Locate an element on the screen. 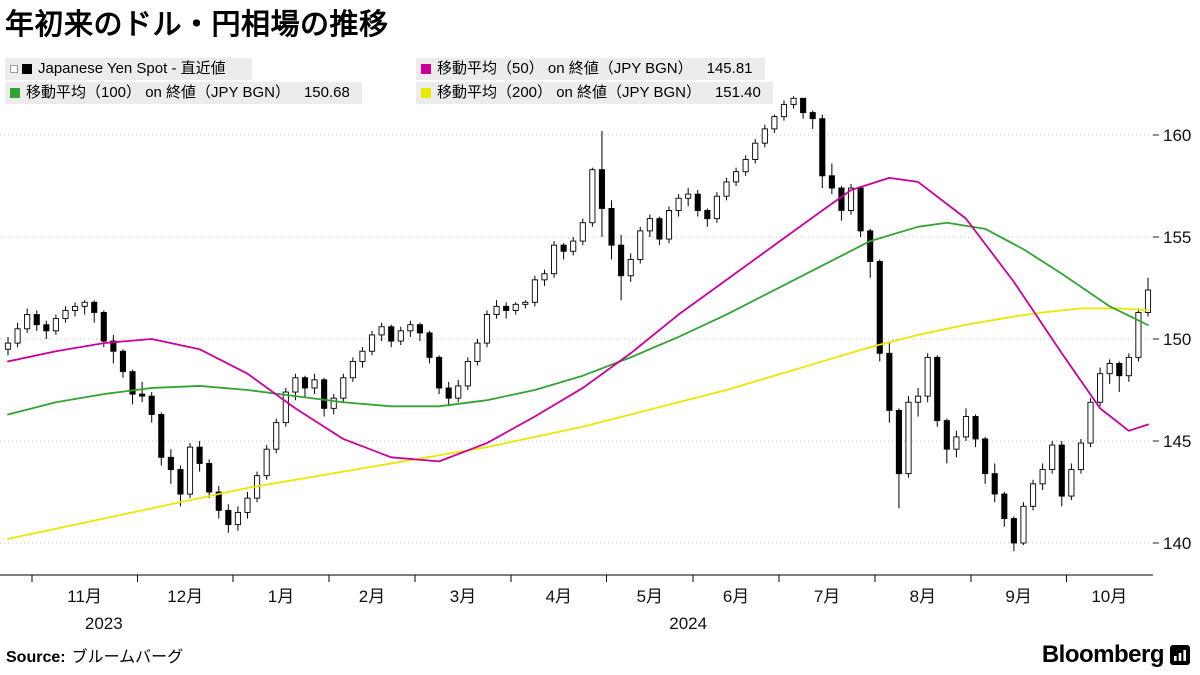  bloomberg-chart-icon is located at coordinates (1180, 655).